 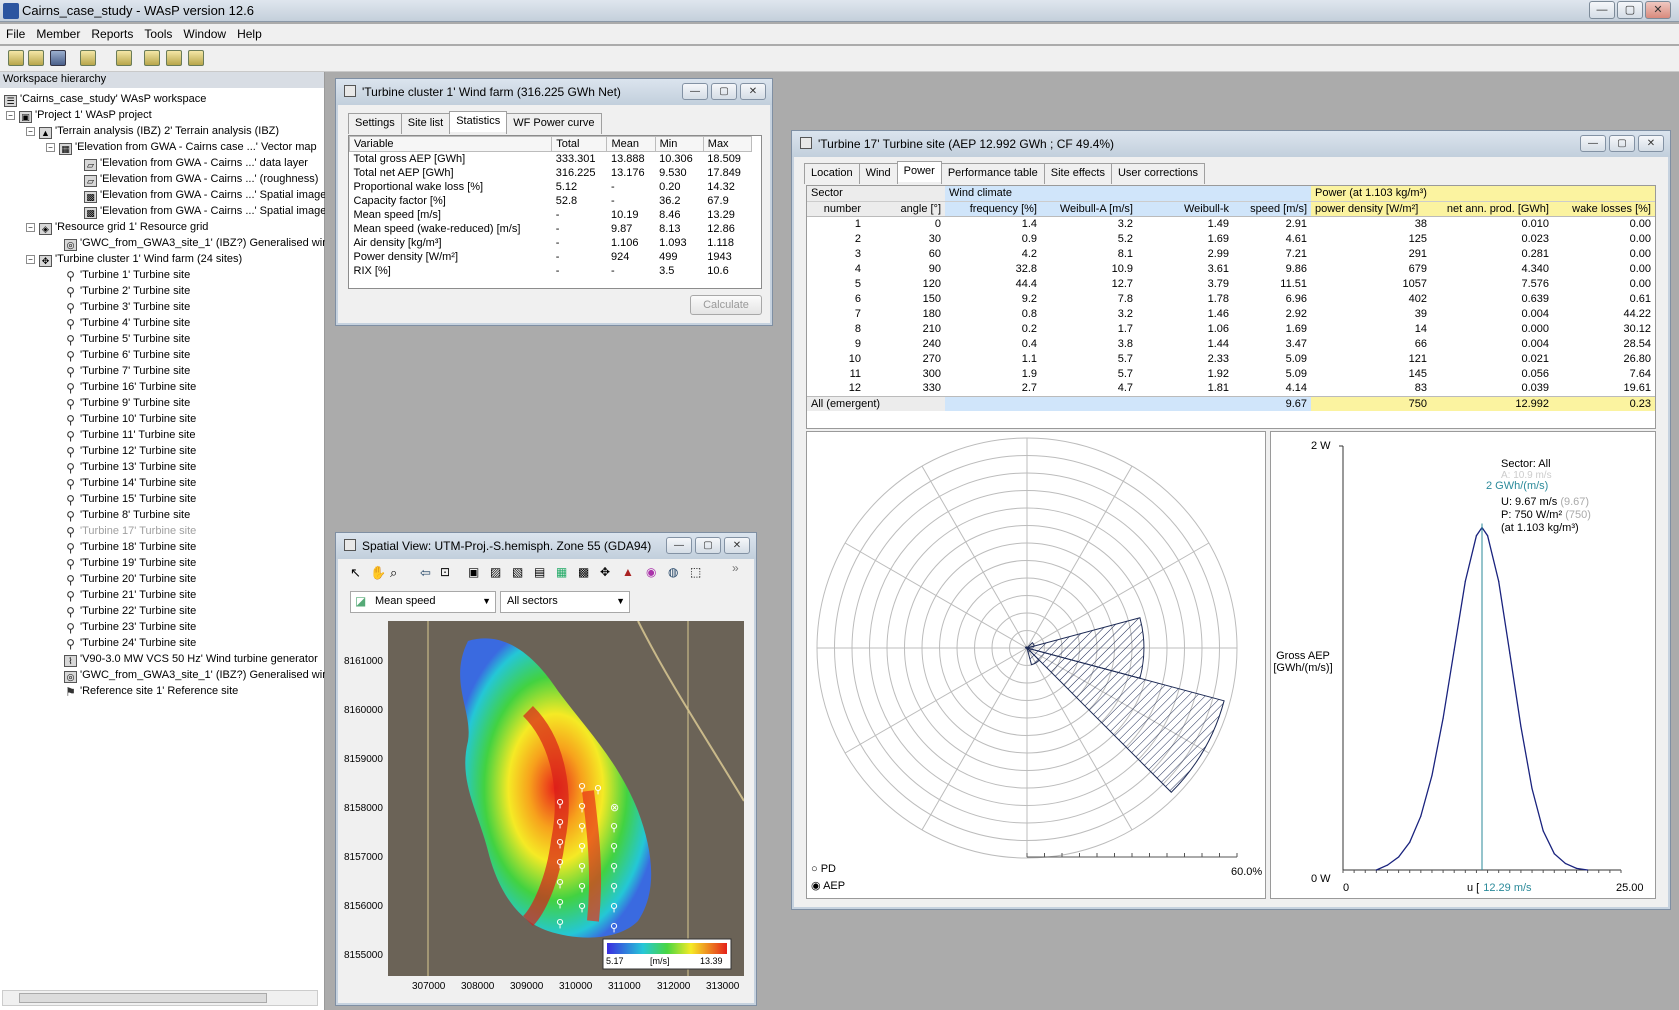 What do you see at coordinates (496, 572) in the screenshot?
I see `image-layer-icon: ▨` at bounding box center [496, 572].